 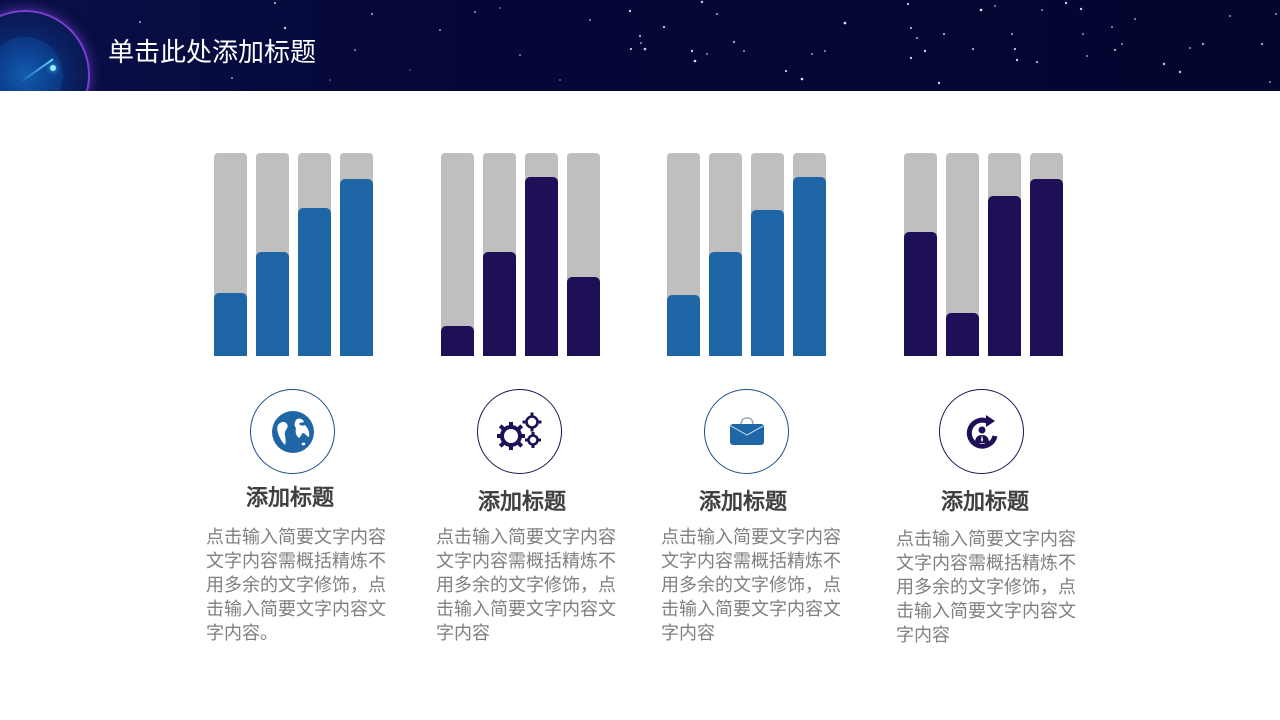 I want to click on starfield-background, so click(x=648, y=42).